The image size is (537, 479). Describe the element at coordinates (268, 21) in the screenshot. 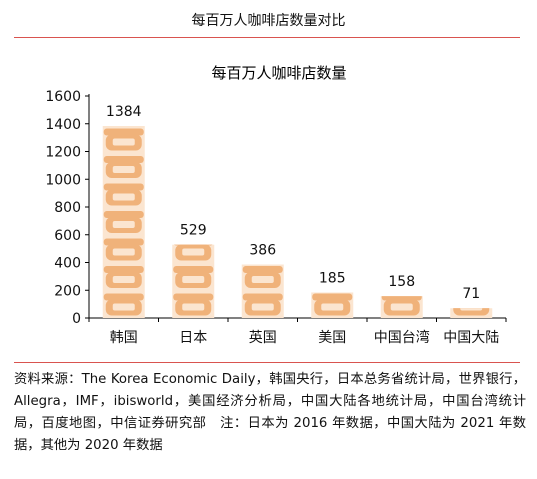

I see `figure-title: 每百万人咖啡店数量对比` at that location.